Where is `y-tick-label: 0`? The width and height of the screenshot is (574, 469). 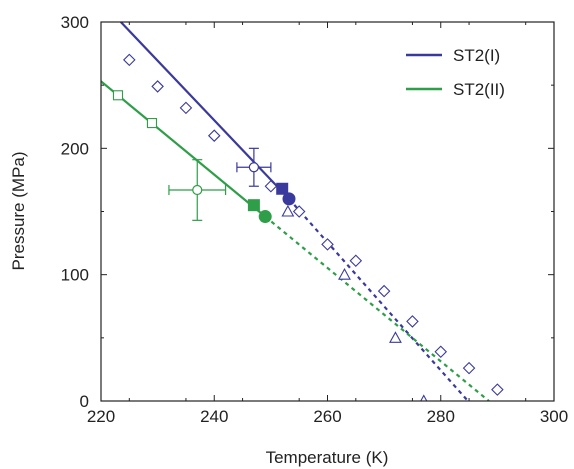
y-tick-label: 0 is located at coordinates (84, 401).